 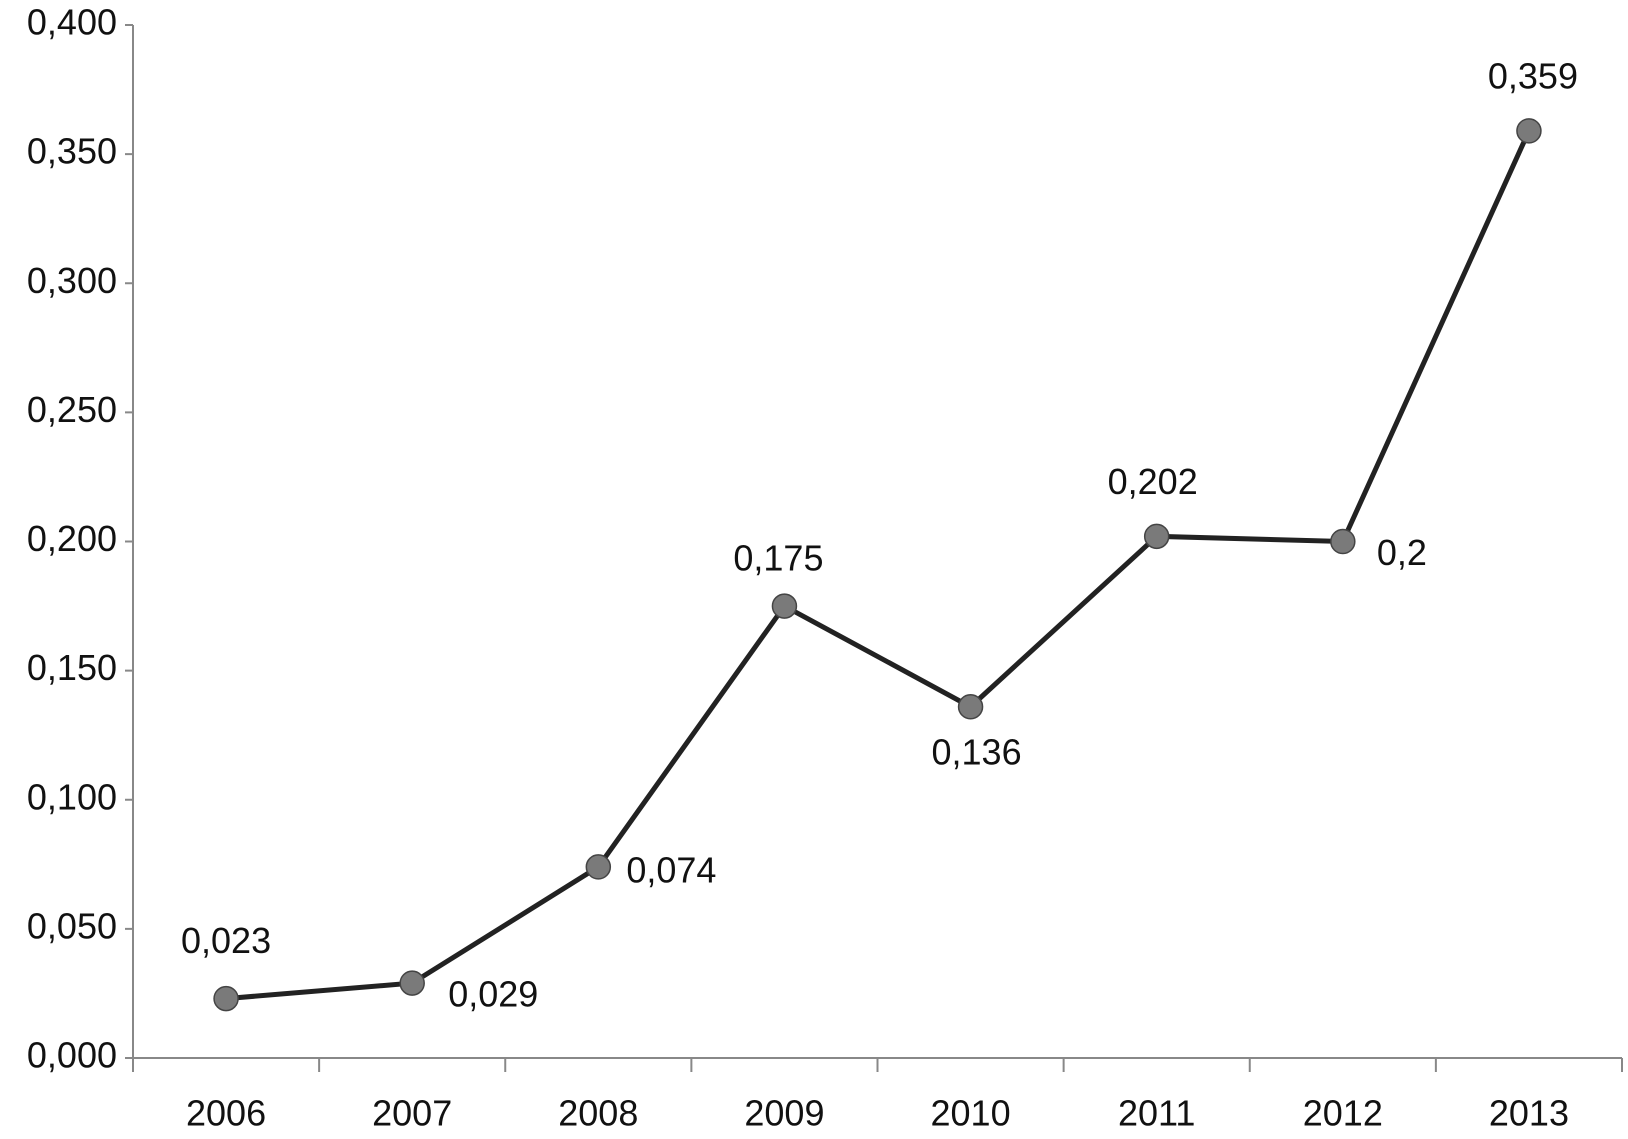 What do you see at coordinates (72, 925) in the screenshot?
I see `y-tick-label: 0,050` at bounding box center [72, 925].